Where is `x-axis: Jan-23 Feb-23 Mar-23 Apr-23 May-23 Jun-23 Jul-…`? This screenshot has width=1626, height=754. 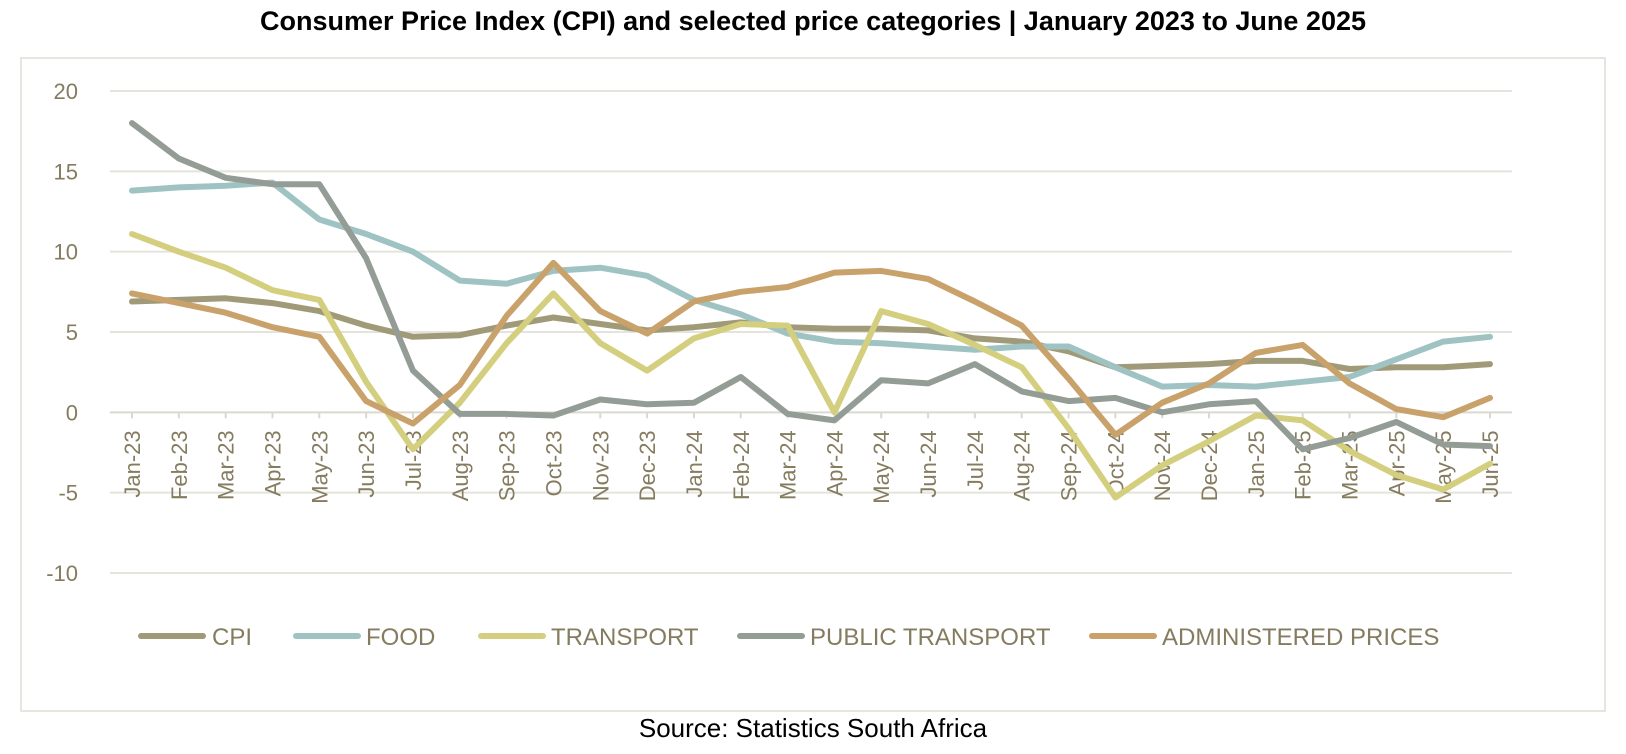
x-axis: Jan-23 Feb-23 Mar-23 Apr-23 May-23 Jun-23 Jul-… is located at coordinates (811, 458).